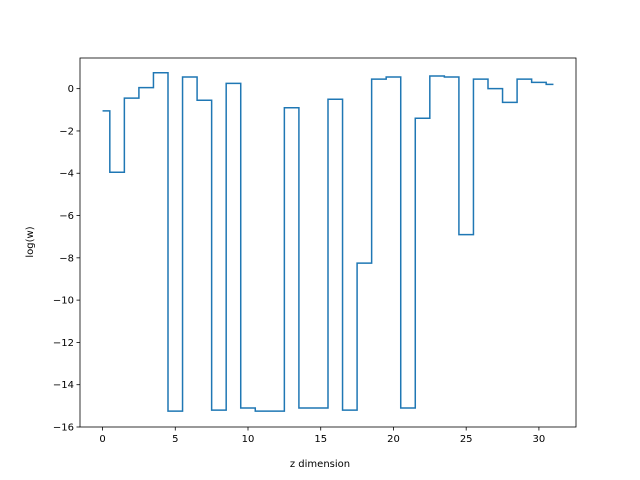  Describe the element at coordinates (248, 439) in the screenshot. I see `x-tick-label: 10` at that location.